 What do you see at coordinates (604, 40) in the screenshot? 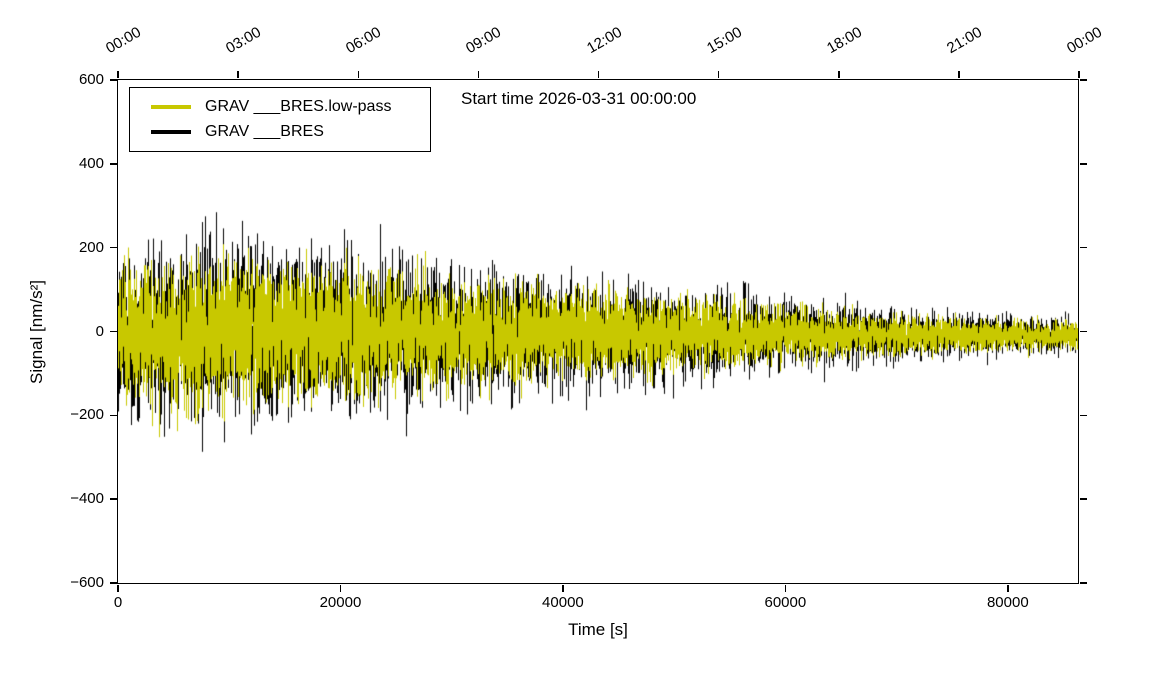
I see `top-tick-label: 12:00` at bounding box center [604, 40].